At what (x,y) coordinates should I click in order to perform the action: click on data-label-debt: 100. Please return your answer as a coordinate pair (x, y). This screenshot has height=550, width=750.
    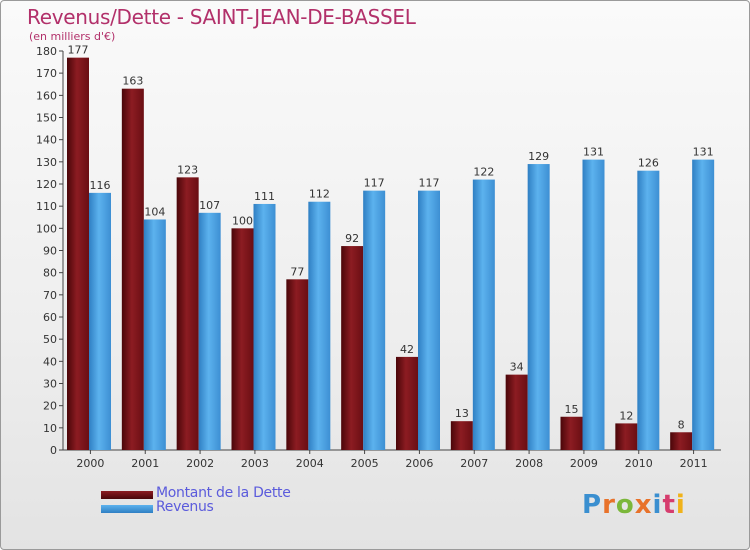
    Looking at the image, I should click on (242, 220).